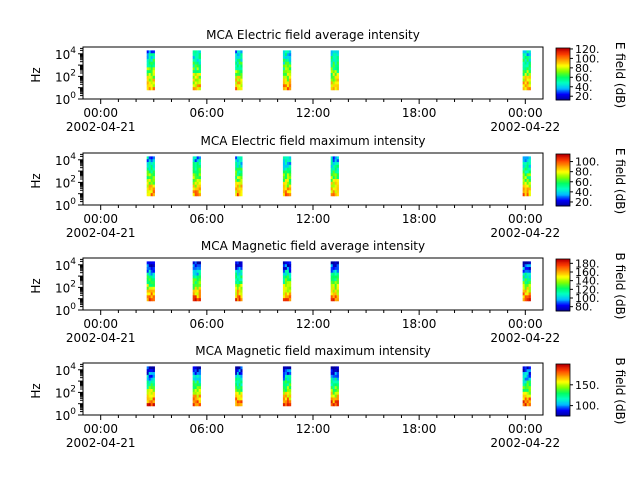  I want to click on date-label: 2002-04-21, so click(101, 233).